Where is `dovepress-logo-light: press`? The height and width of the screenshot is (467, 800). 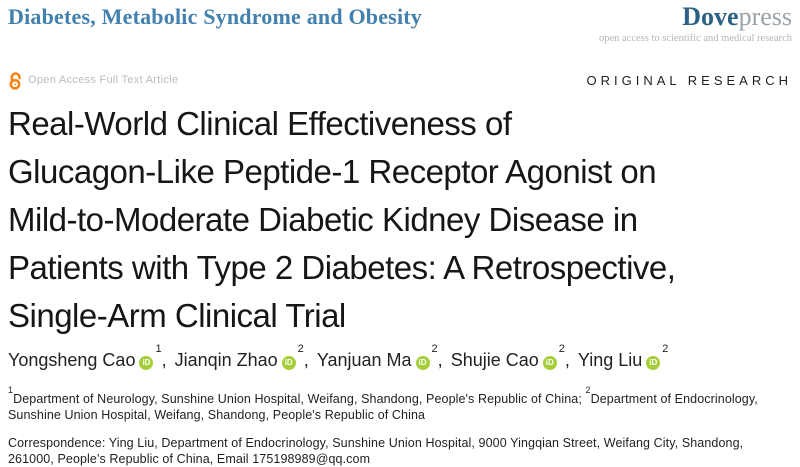 dovepress-logo-light: press is located at coordinates (765, 16).